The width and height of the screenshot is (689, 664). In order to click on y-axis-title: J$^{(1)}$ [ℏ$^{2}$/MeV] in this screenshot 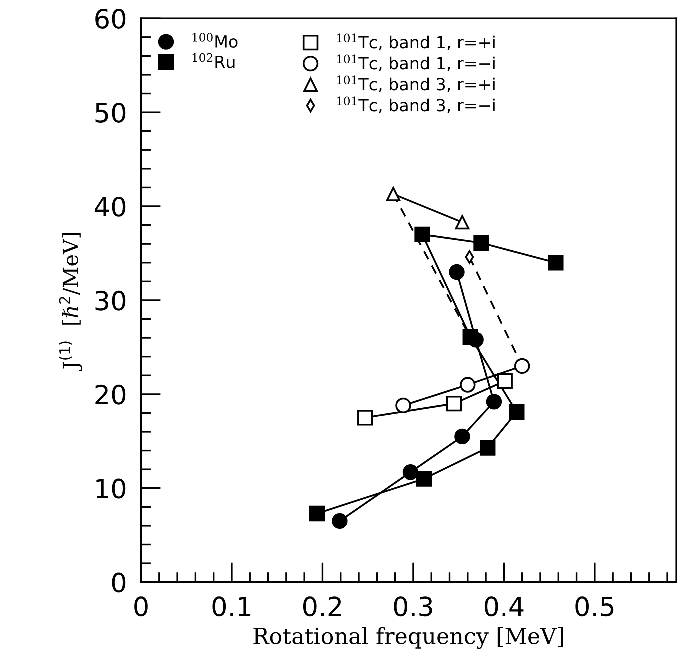, I will do `click(70, 302)`.